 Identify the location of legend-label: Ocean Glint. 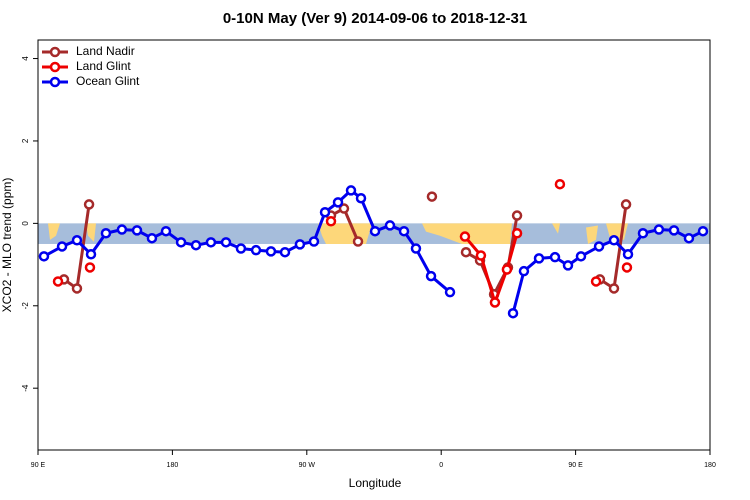
(108, 81).